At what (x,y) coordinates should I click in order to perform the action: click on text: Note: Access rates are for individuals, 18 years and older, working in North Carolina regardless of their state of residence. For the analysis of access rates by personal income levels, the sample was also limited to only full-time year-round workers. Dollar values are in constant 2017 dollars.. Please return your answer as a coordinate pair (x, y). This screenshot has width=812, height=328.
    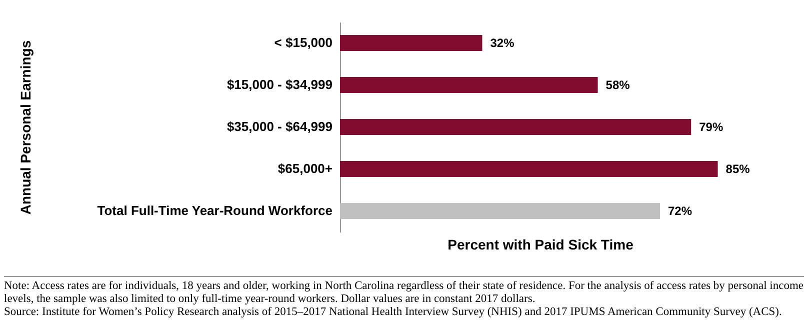
    Looking at the image, I should click on (404, 293).